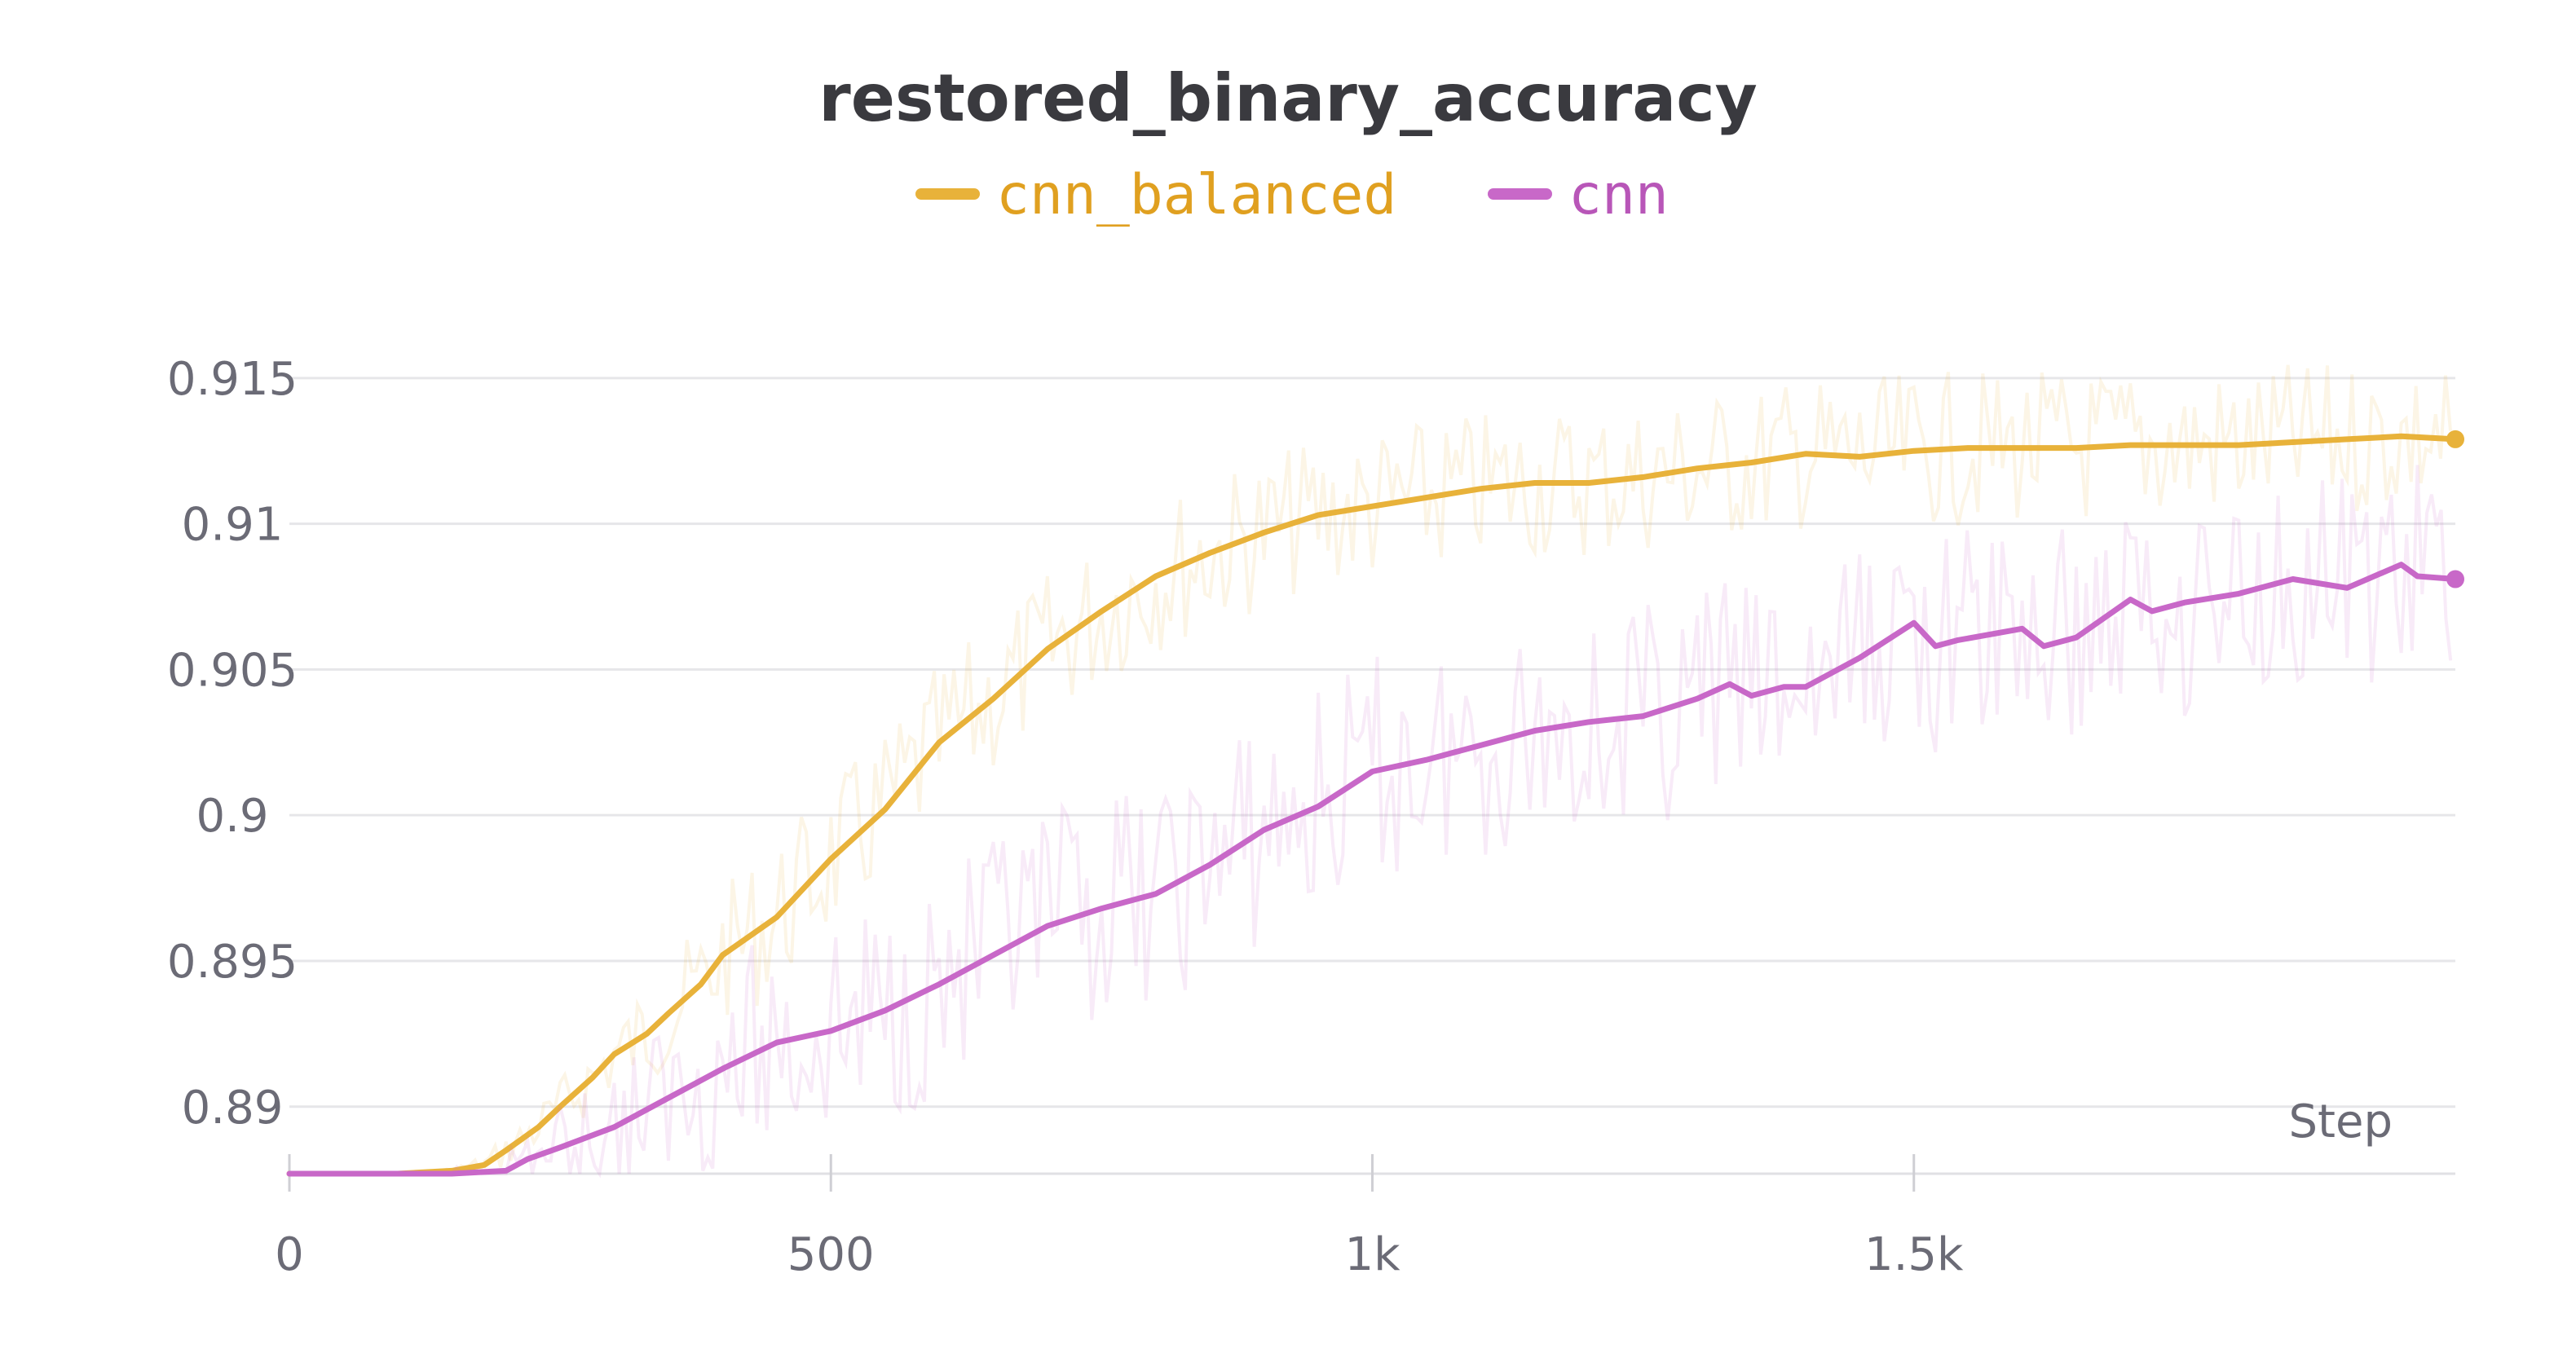 This screenshot has width=2576, height=1353. What do you see at coordinates (232, 379) in the screenshot?
I see `y-tick-label: 0.915` at bounding box center [232, 379].